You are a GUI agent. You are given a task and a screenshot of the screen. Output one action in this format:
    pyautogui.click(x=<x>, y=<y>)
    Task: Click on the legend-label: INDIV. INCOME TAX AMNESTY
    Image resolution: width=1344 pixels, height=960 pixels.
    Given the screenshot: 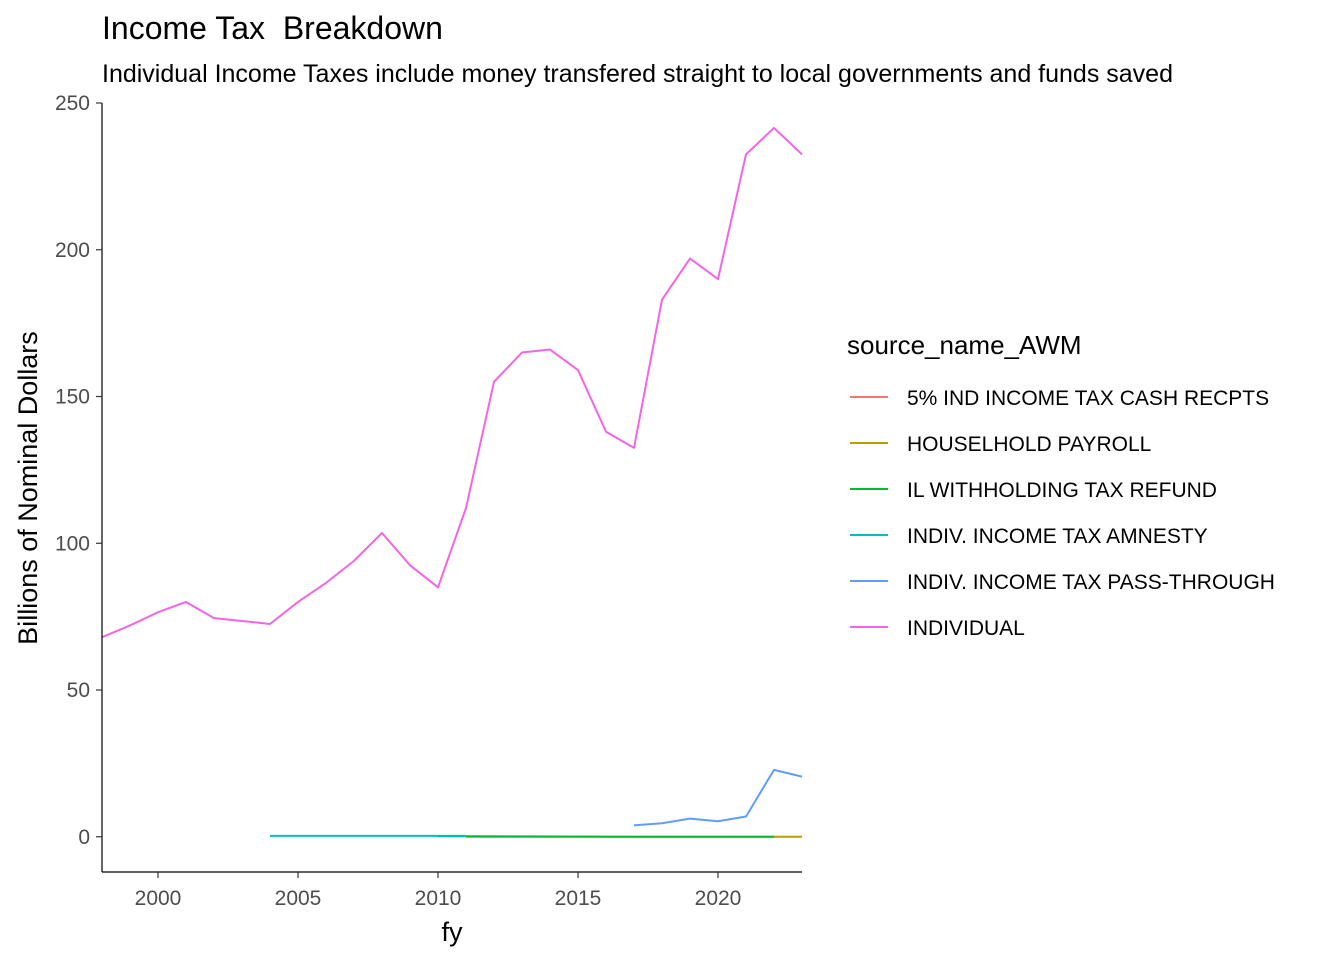 What is the action you would take?
    pyautogui.click(x=1057, y=536)
    